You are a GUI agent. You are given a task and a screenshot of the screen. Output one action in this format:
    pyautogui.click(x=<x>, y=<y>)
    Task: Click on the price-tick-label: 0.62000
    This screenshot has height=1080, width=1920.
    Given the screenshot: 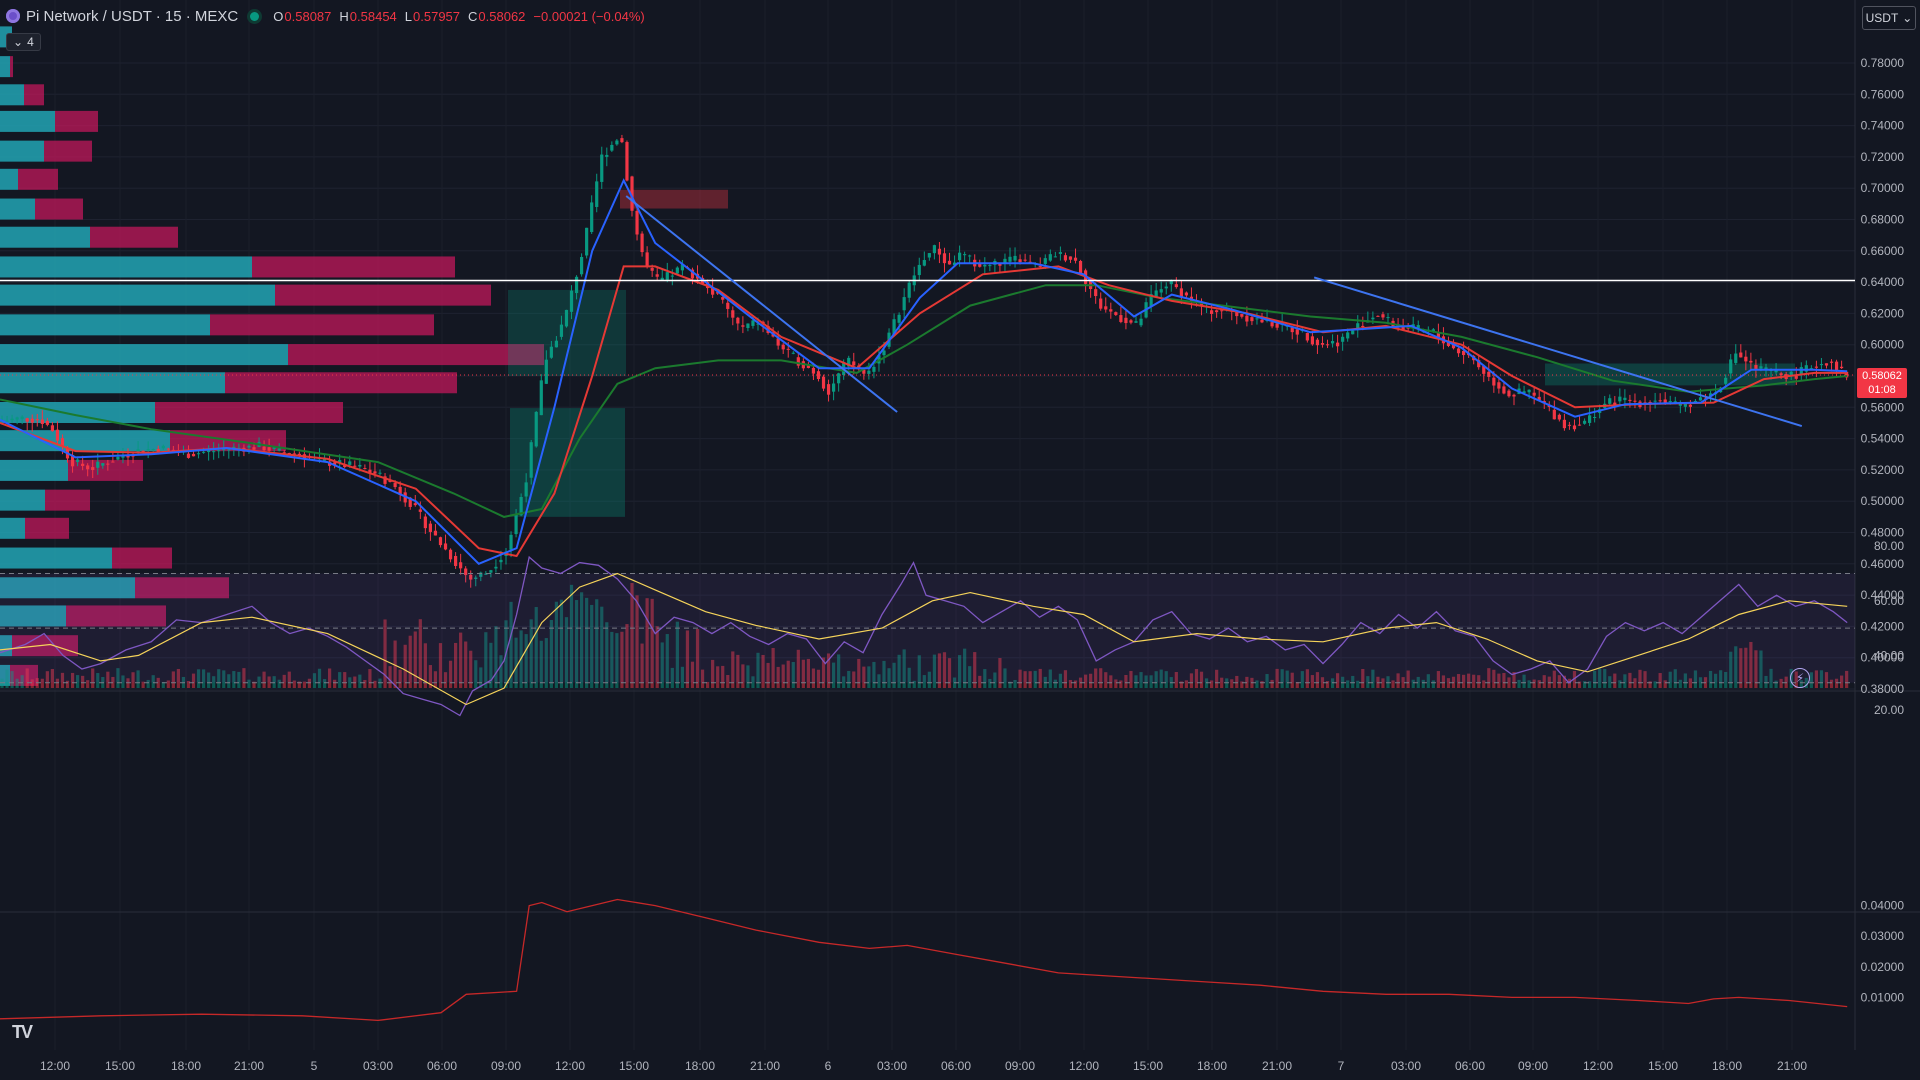 What is the action you would take?
    pyautogui.click(x=1883, y=313)
    